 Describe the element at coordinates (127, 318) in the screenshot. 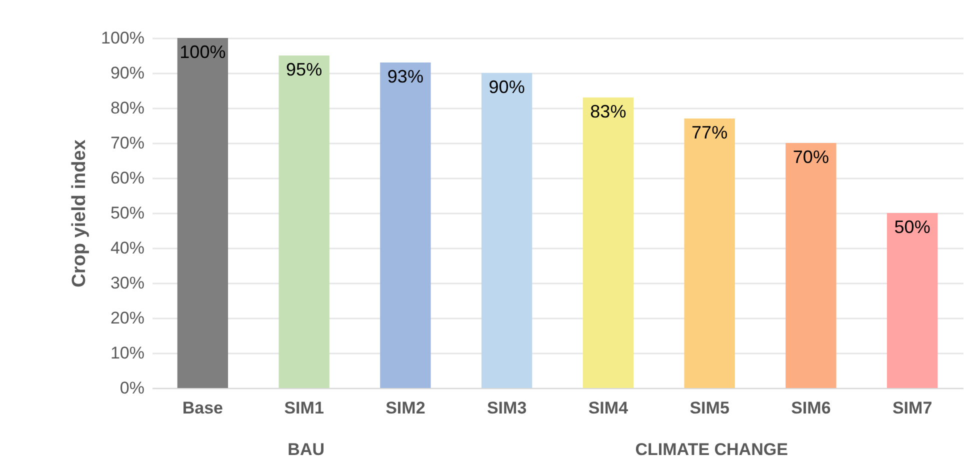

I see `y-tick-label: 20%` at that location.